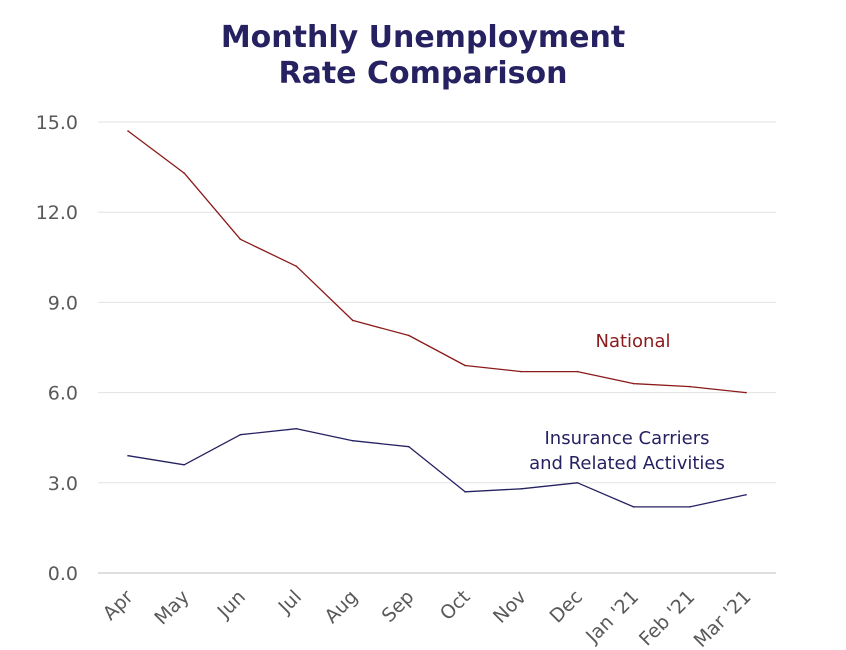 The width and height of the screenshot is (846, 650). What do you see at coordinates (423, 37) in the screenshot?
I see `chart-title-line-1: Monthly Unemployment` at bounding box center [423, 37].